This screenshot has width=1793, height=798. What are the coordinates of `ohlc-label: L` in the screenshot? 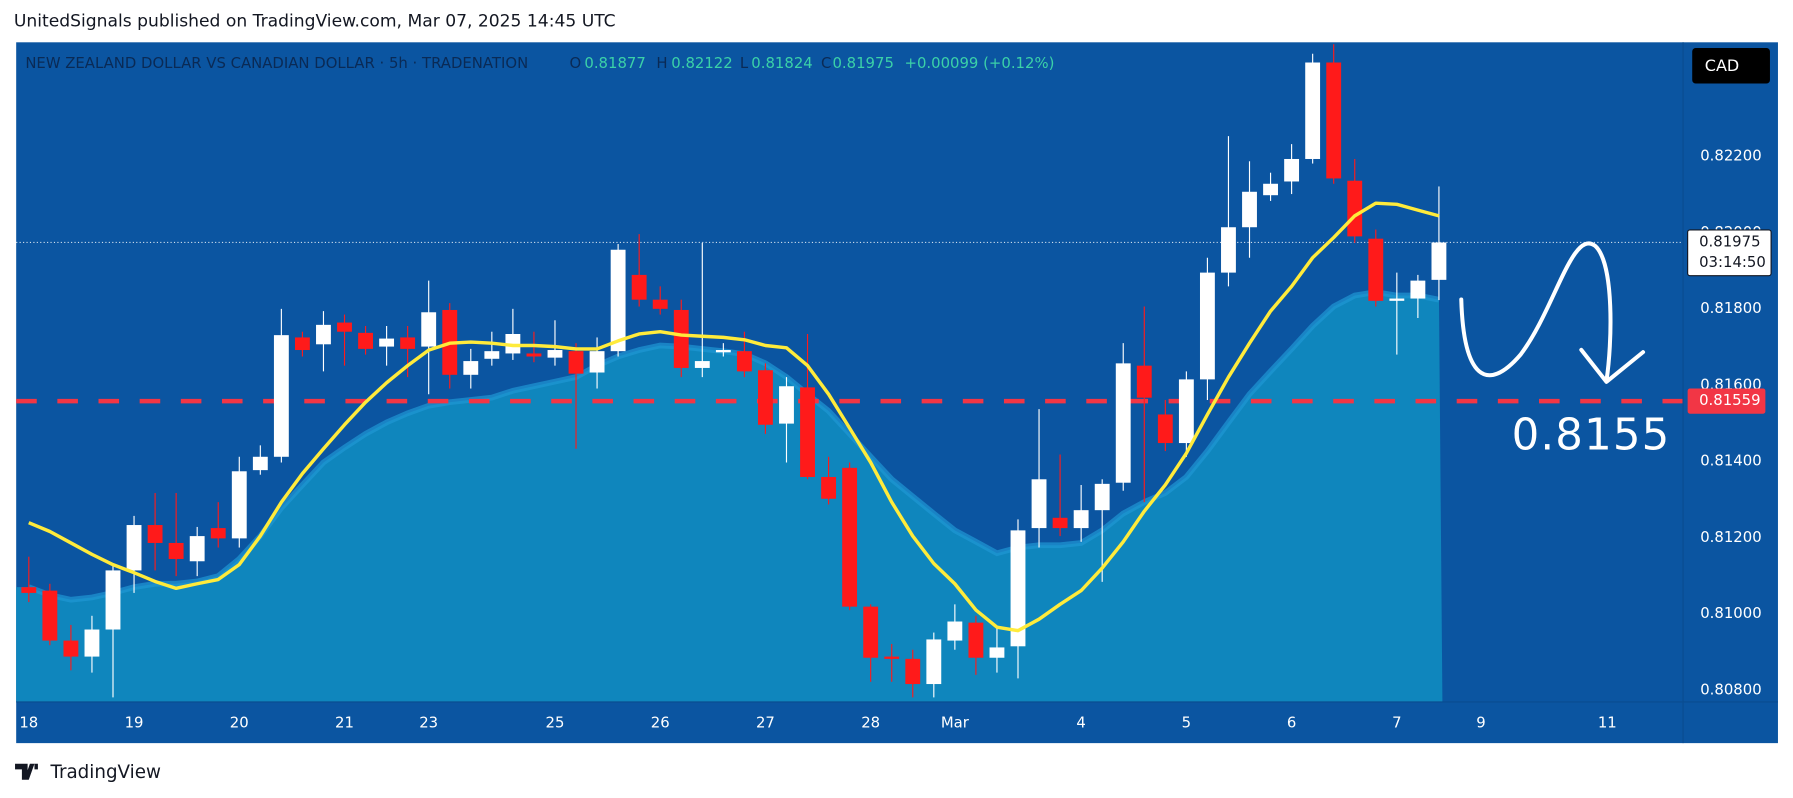 It's located at (744, 63).